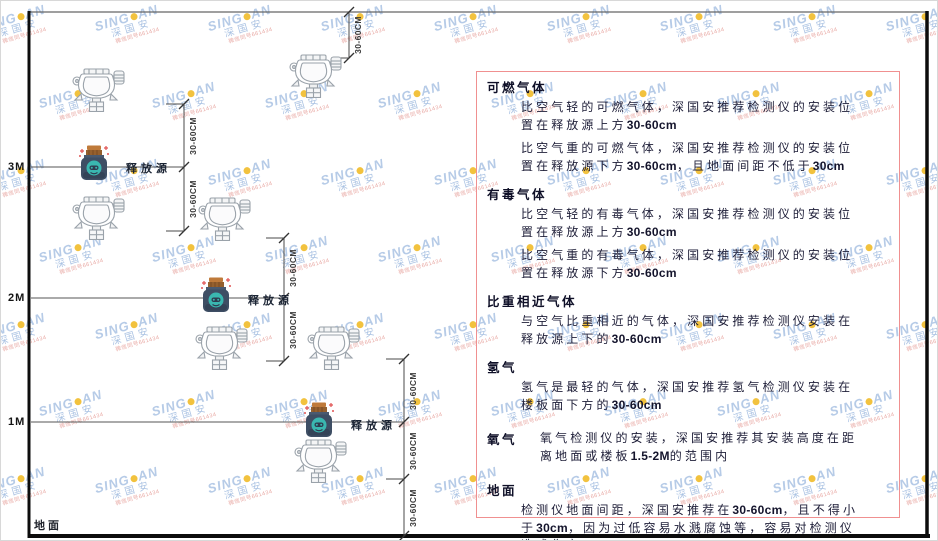 The image size is (938, 541). What do you see at coordinates (532, 302) in the screenshot?
I see `section-heading: 比重相近气体` at bounding box center [532, 302].